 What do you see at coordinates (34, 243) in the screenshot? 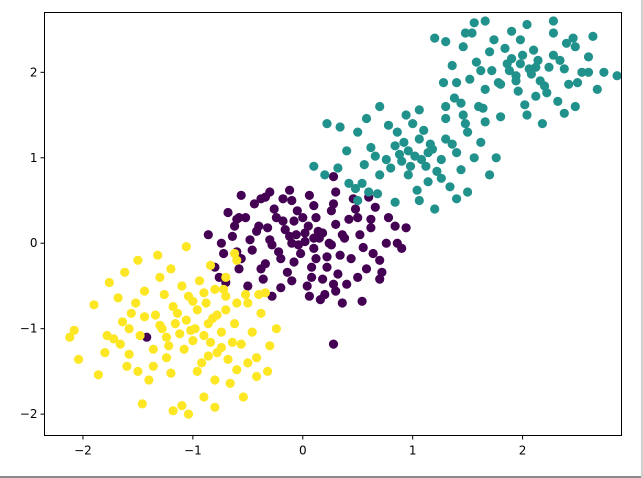
I see `y-tick-label-2: 0` at bounding box center [34, 243].